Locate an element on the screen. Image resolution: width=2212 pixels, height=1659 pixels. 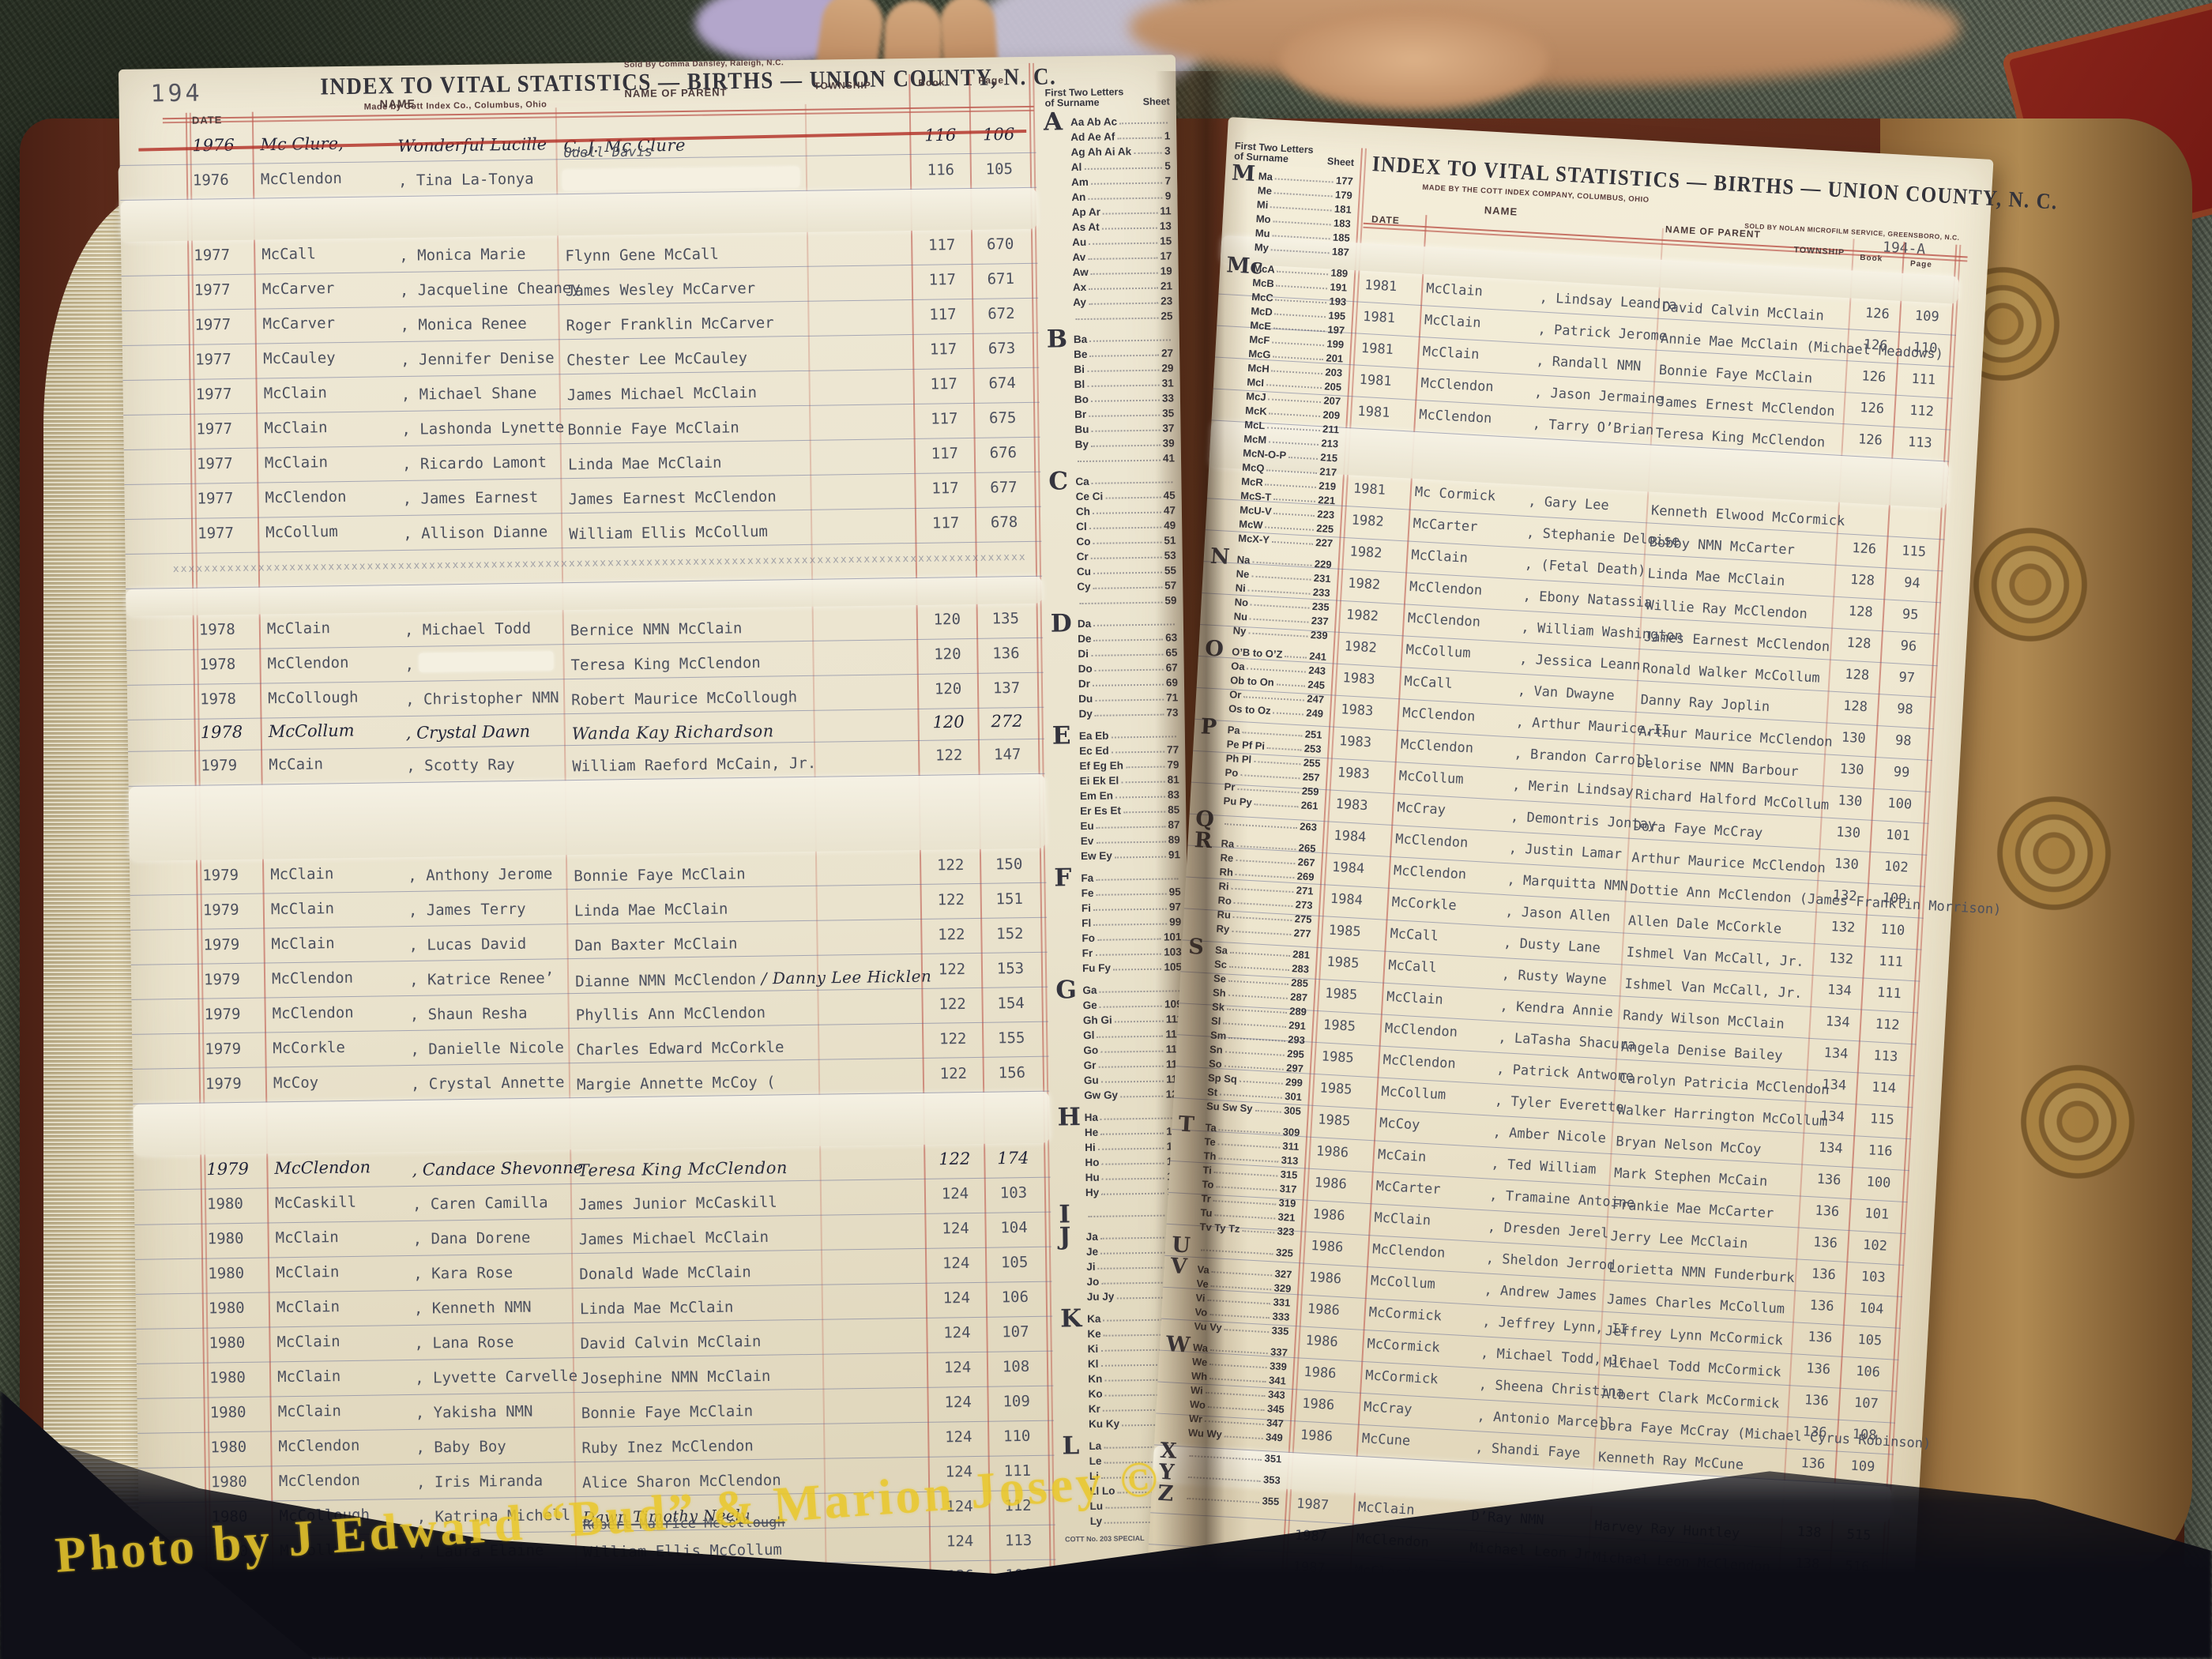
book-gutter-shadow is located at coordinates (1202, 834).